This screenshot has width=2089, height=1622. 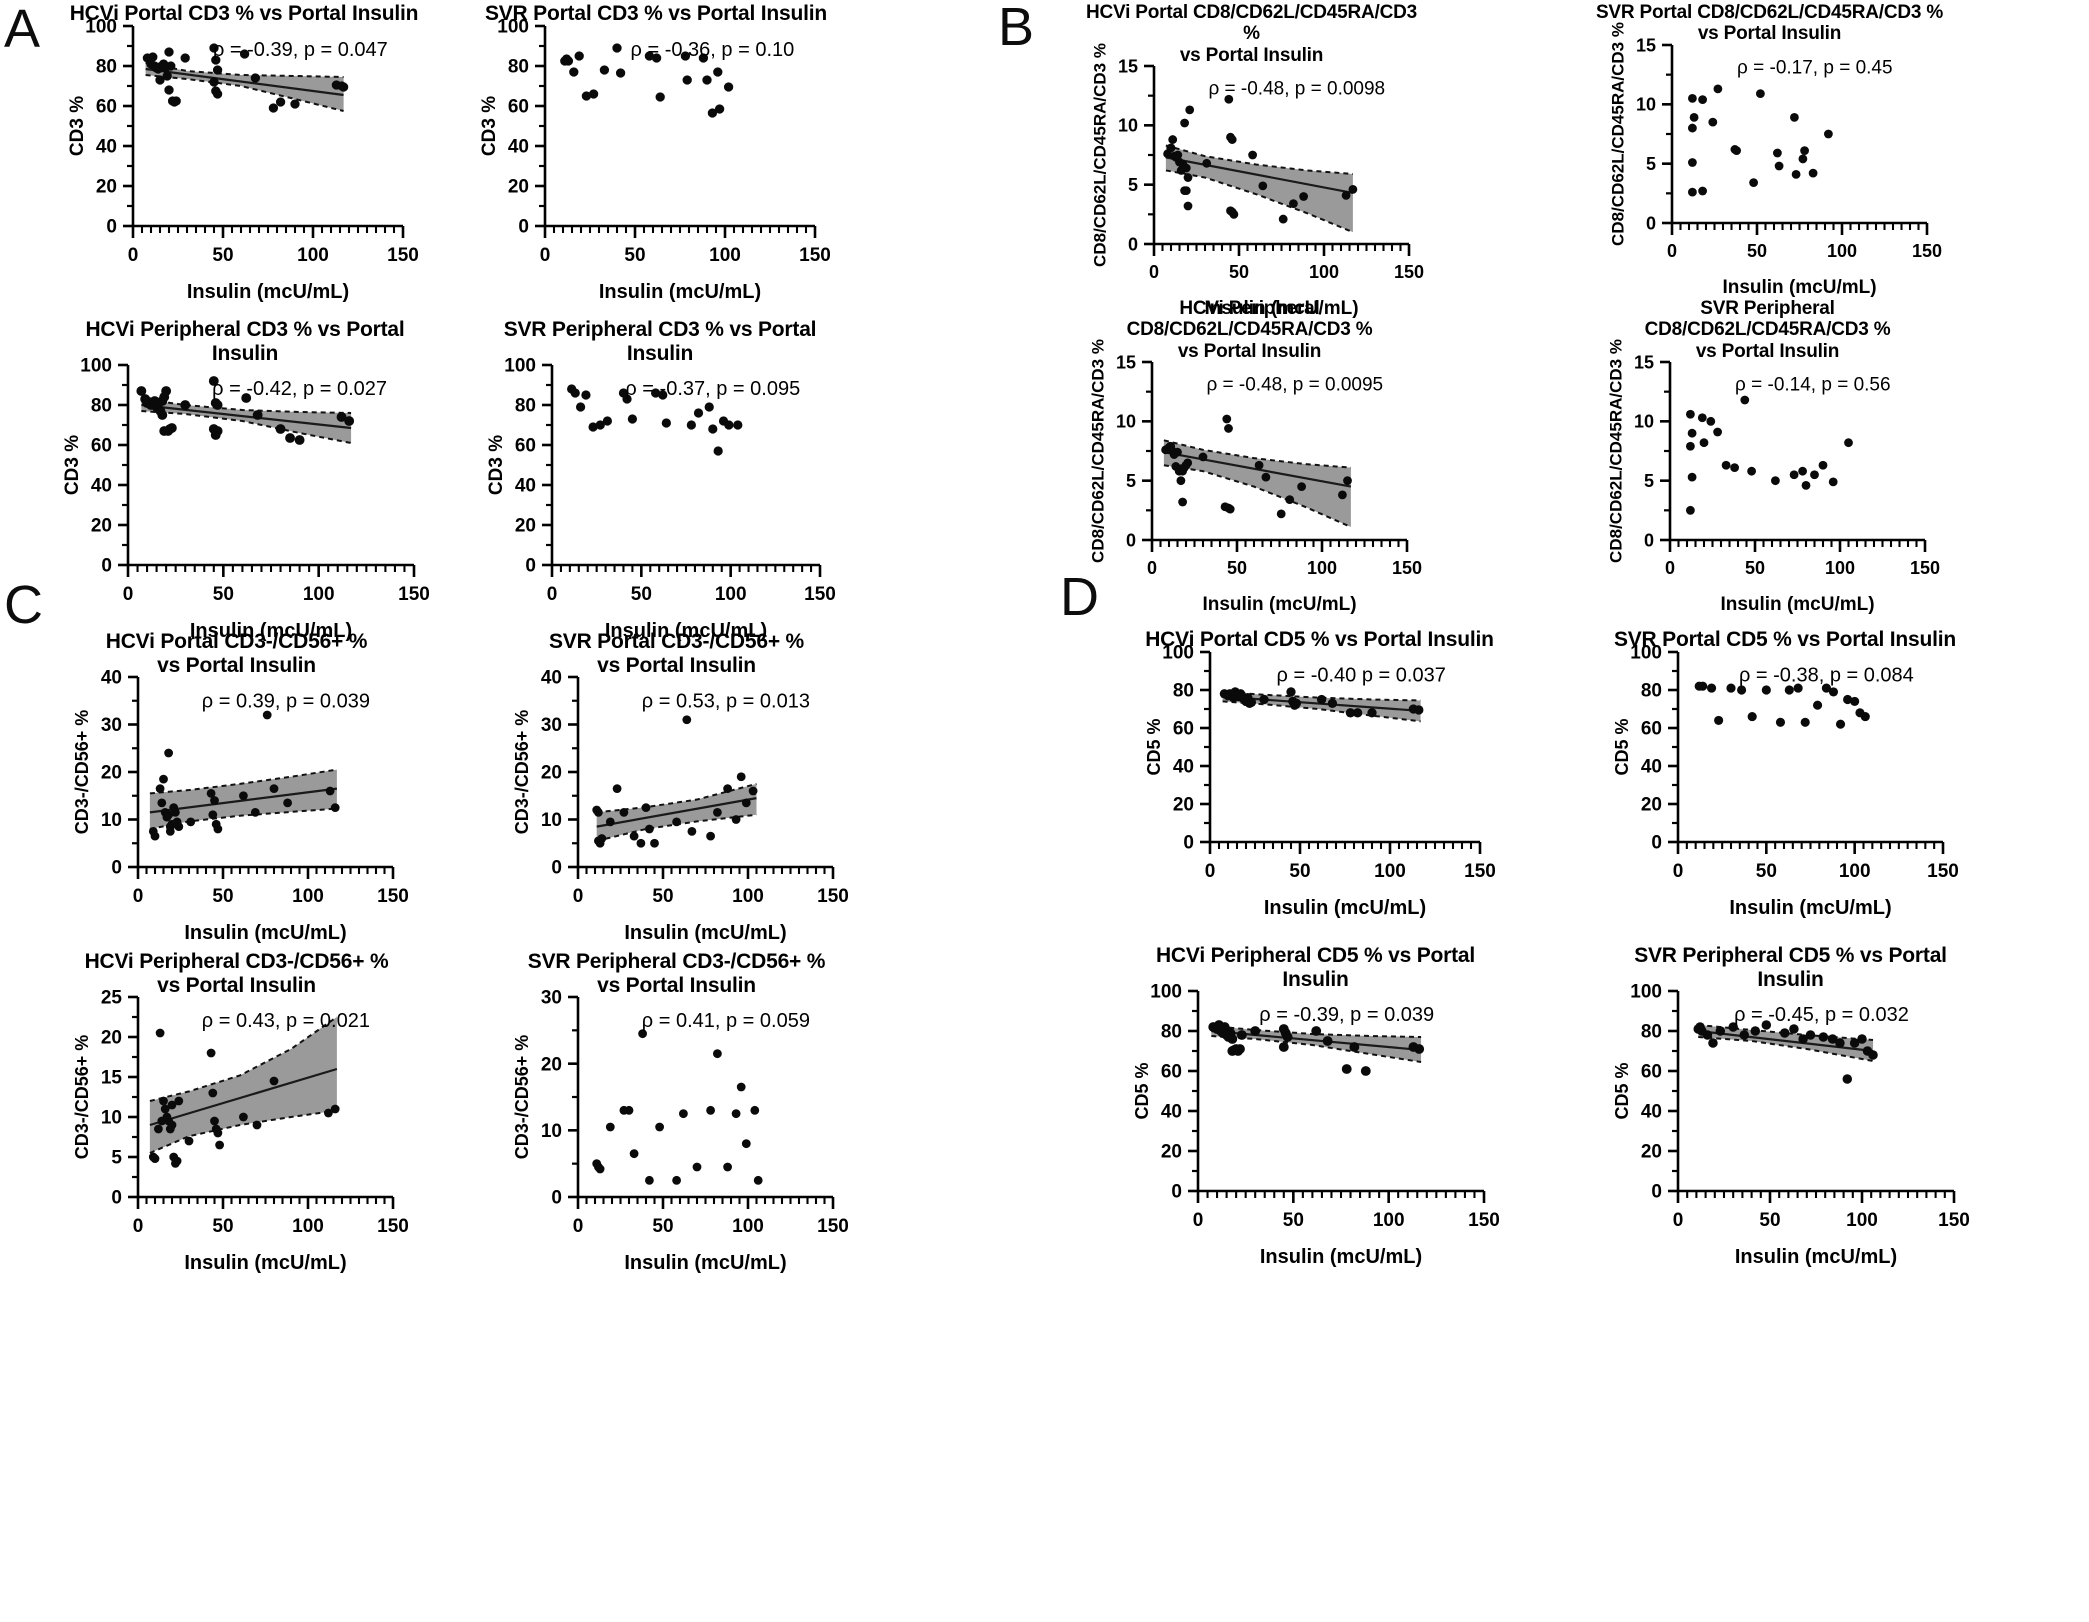 What do you see at coordinates (244, 81) in the screenshot?
I see `regression-line` at bounding box center [244, 81].